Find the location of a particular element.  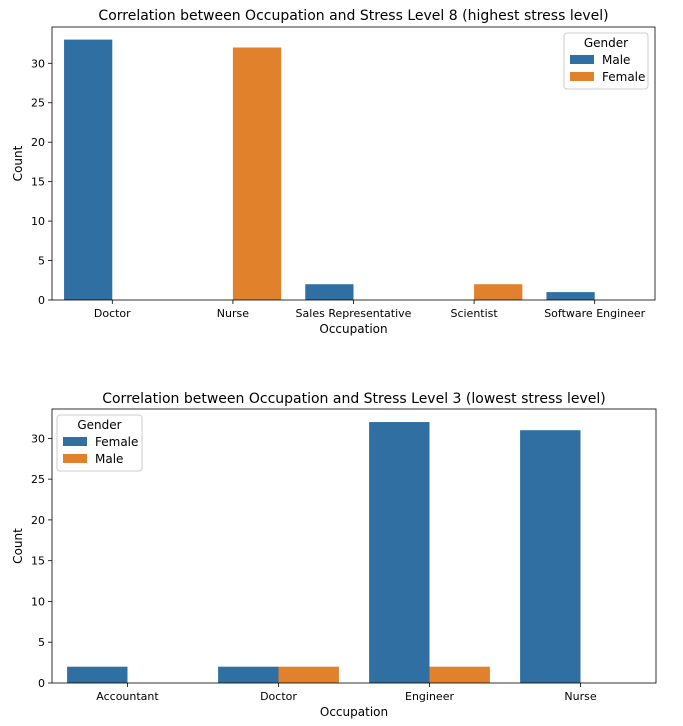

legend: Gender Male Female is located at coordinates (606, 61).